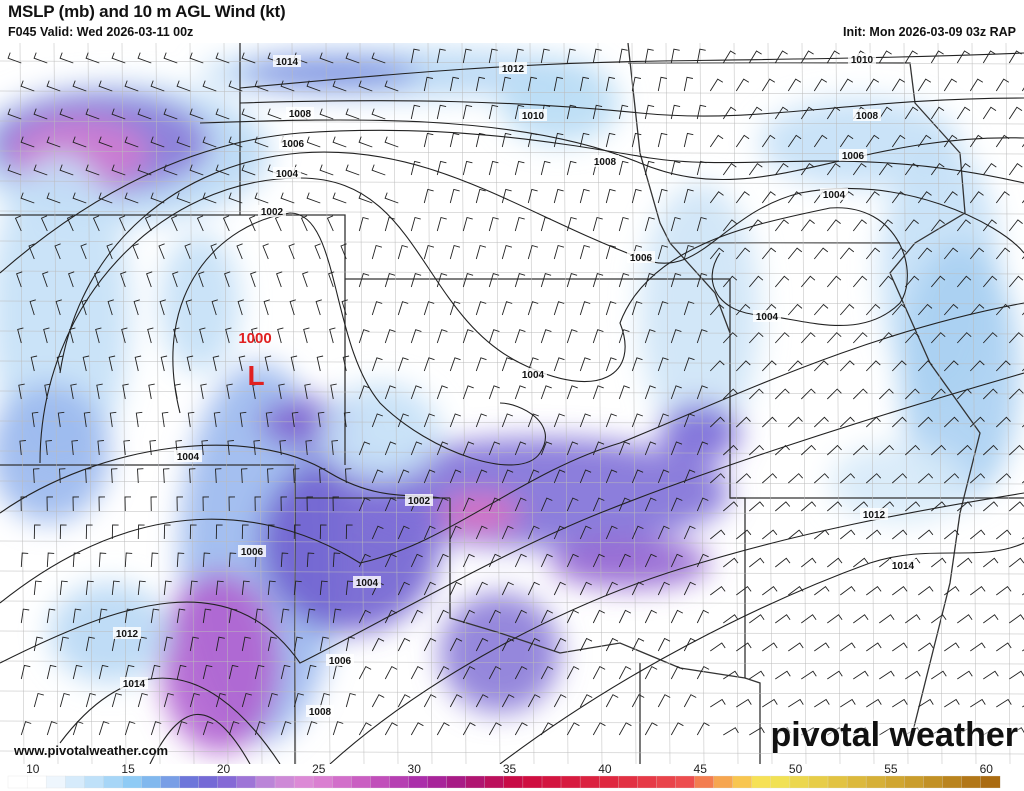 This screenshot has width=1024, height=791. I want to click on wind-fill-area, so click(960, 373).